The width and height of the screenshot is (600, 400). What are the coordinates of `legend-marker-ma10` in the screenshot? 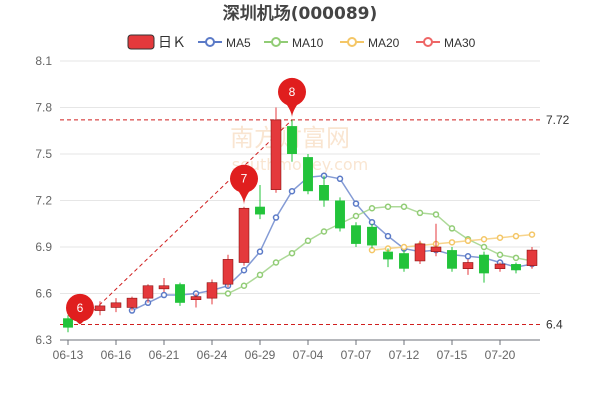 It's located at (276, 42).